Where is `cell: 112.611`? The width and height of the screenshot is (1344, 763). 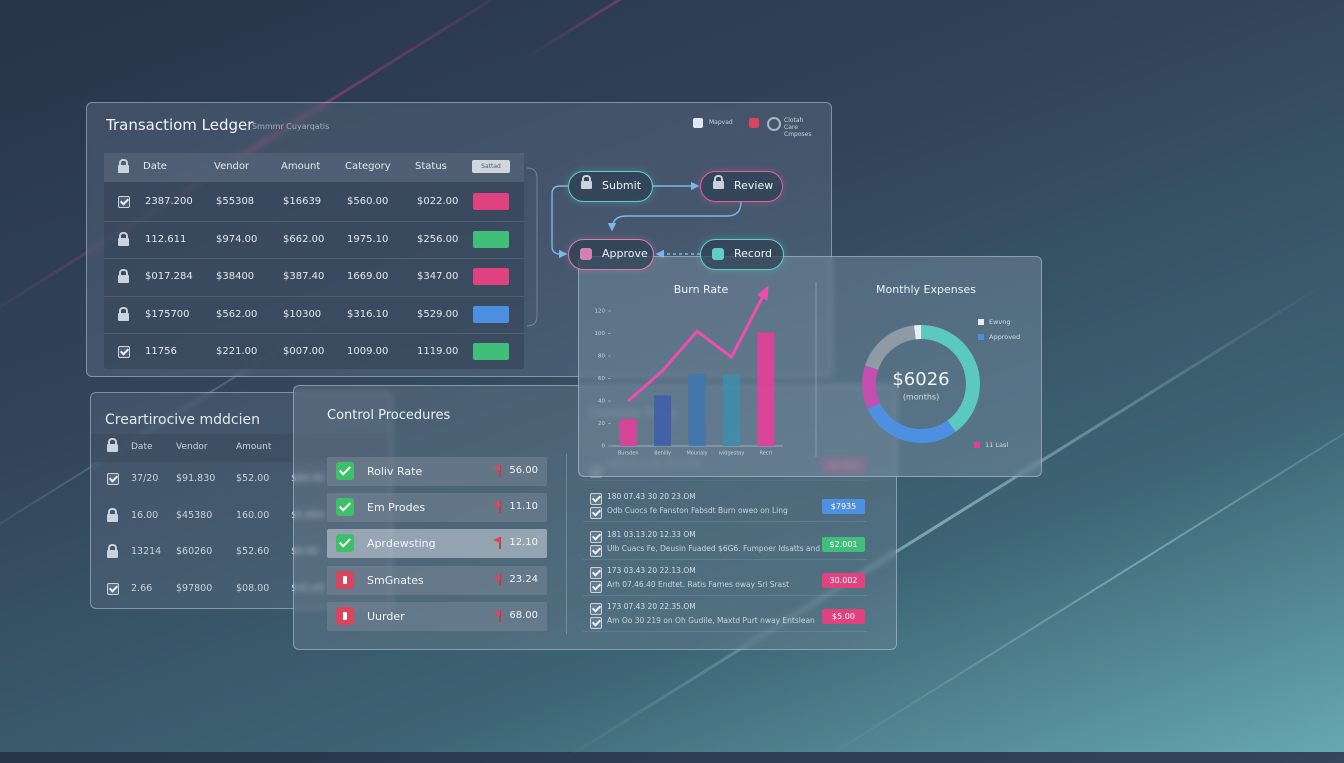 cell: 112.611 is located at coordinates (166, 239).